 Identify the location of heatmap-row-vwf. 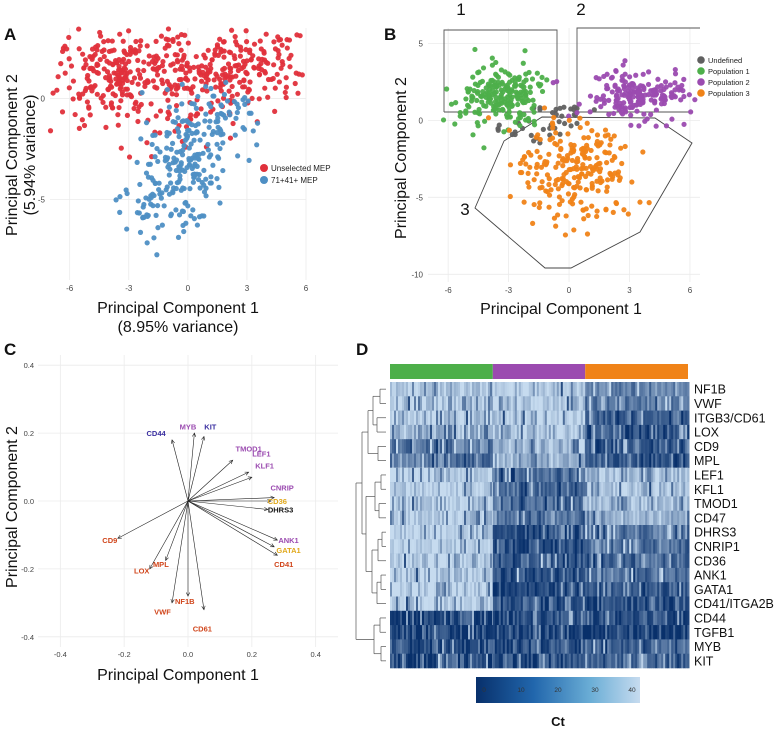
(540, 403).